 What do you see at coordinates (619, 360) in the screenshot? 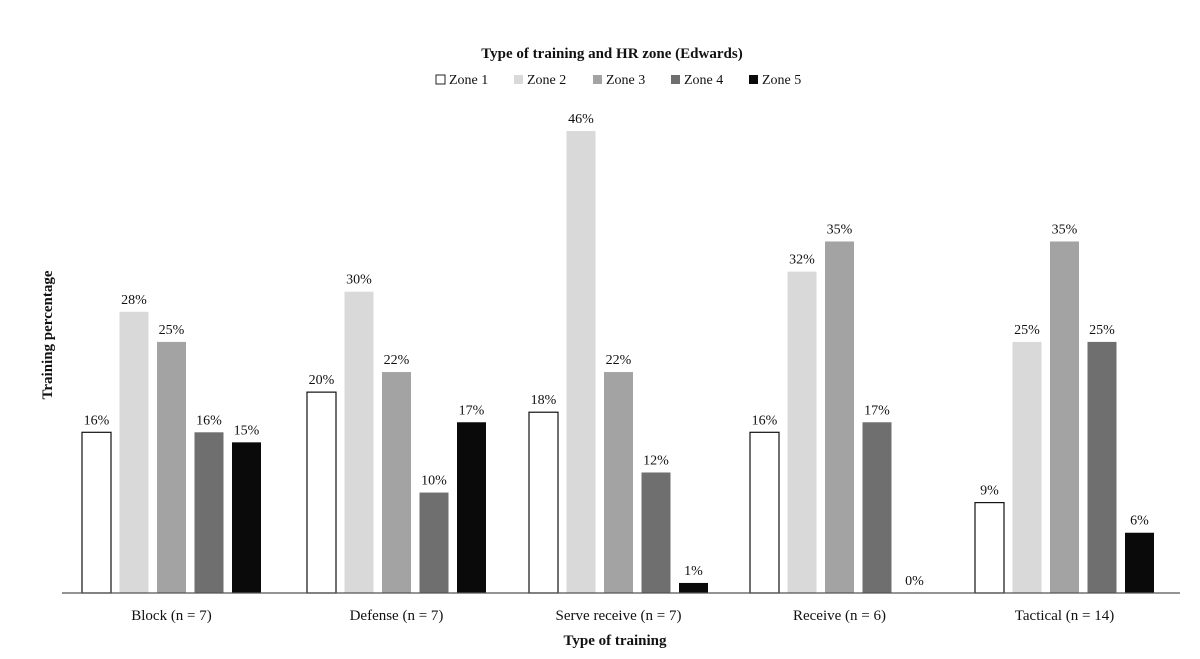
I see `data-label-zone-3-cat3: 22%` at bounding box center [619, 360].